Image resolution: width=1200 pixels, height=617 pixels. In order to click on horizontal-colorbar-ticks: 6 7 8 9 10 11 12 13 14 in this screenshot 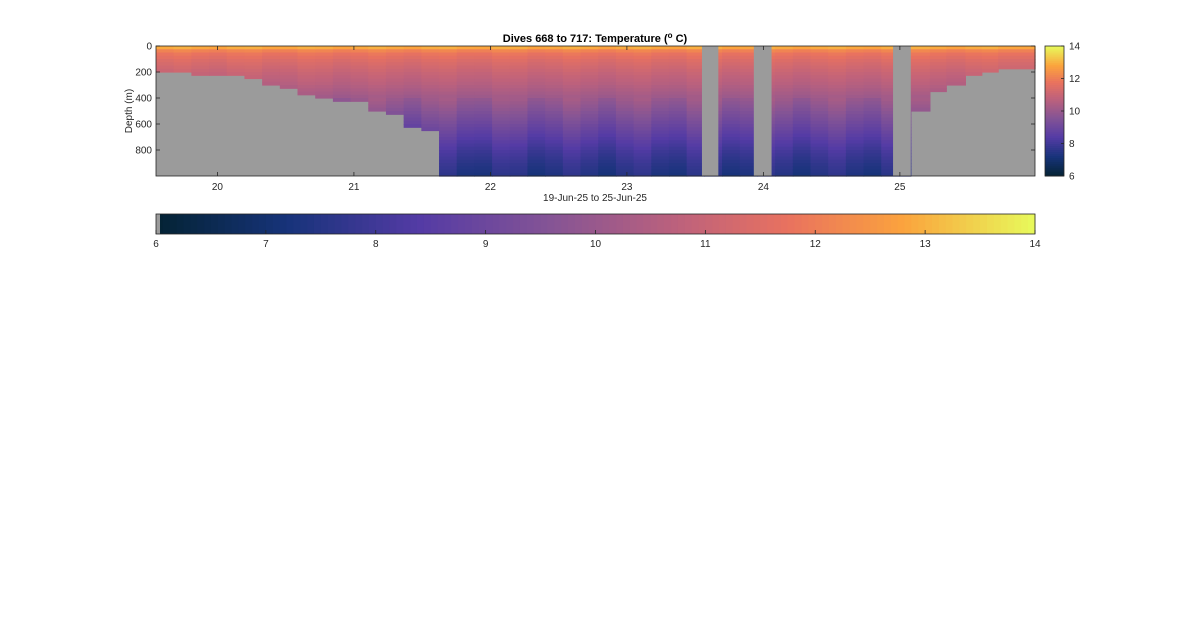, I will do `click(597, 240)`.